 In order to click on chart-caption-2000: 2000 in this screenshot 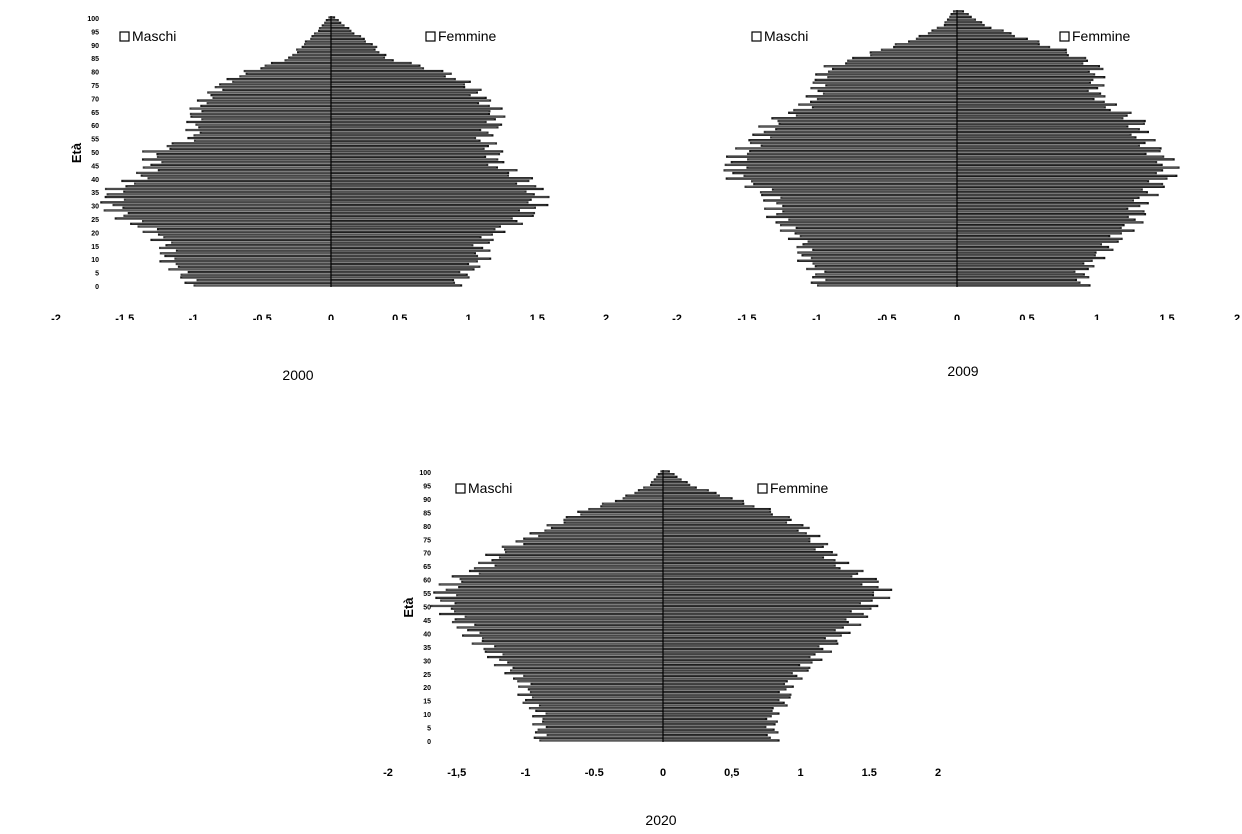, I will do `click(298, 375)`.